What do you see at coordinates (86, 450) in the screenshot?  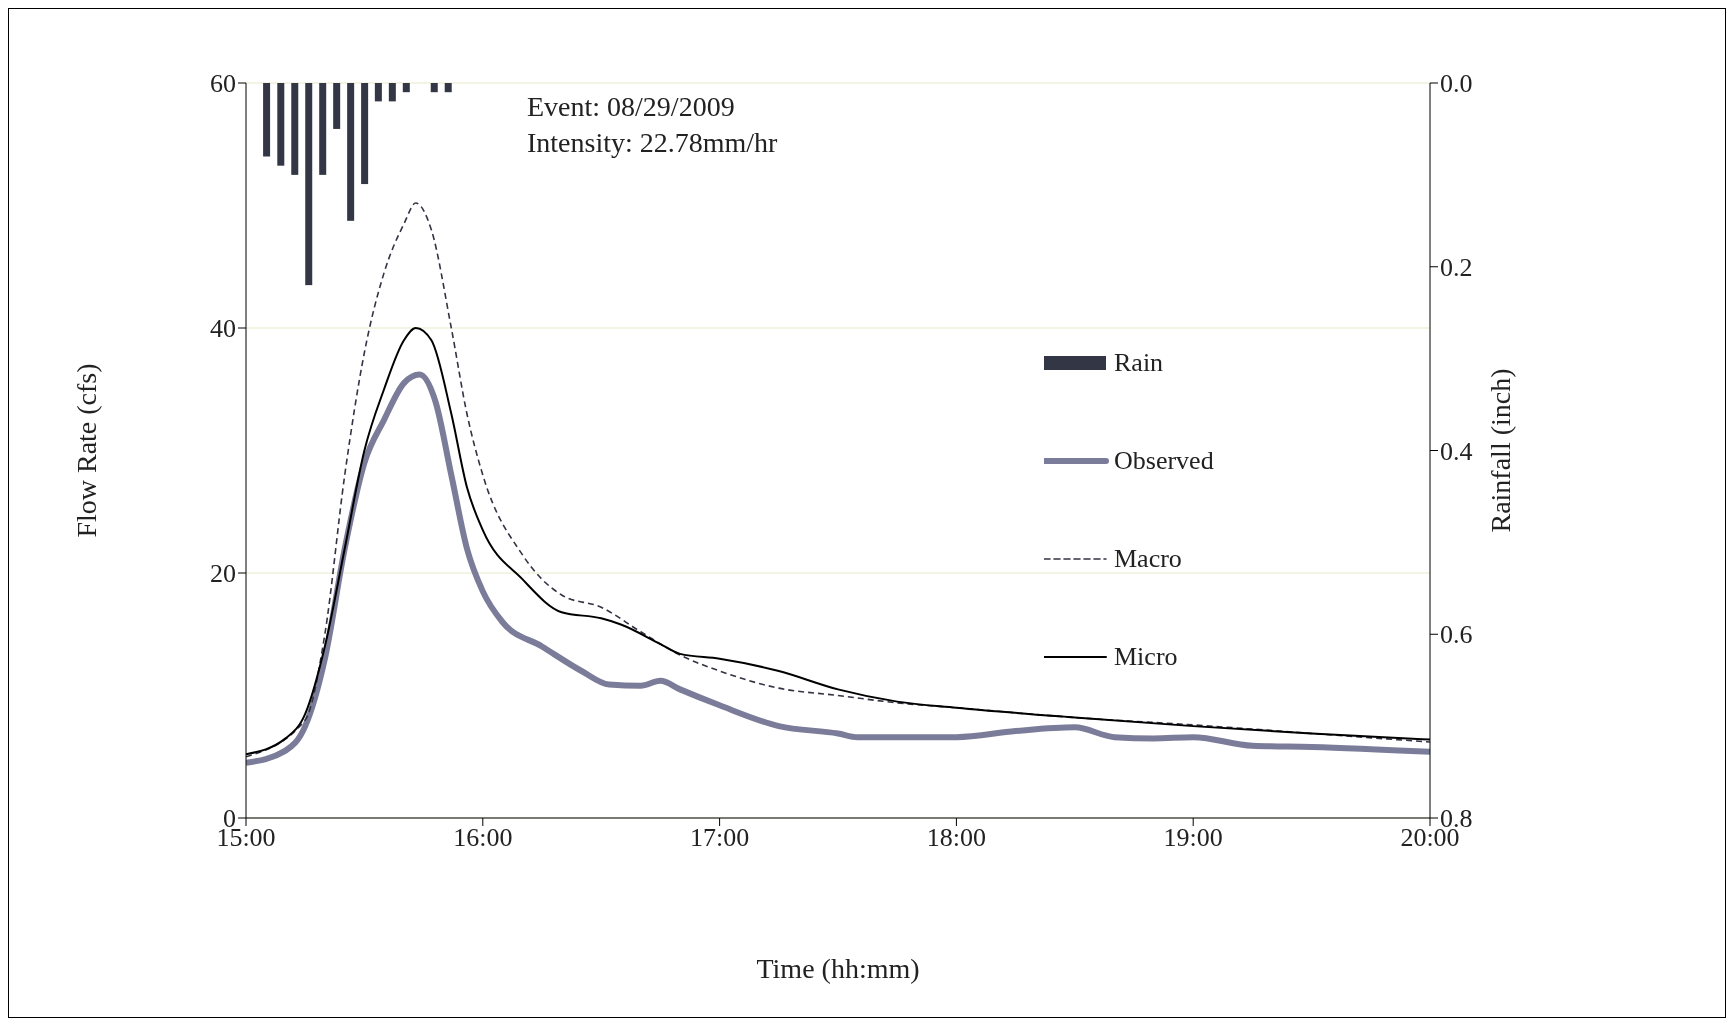 I see `y-axis-title: Flow Rate (cfs)` at bounding box center [86, 450].